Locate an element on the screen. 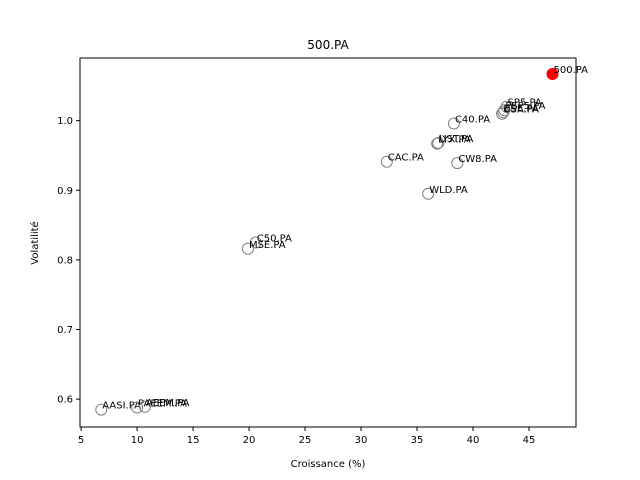  point-label: PSP5.PA is located at coordinates (525, 106).